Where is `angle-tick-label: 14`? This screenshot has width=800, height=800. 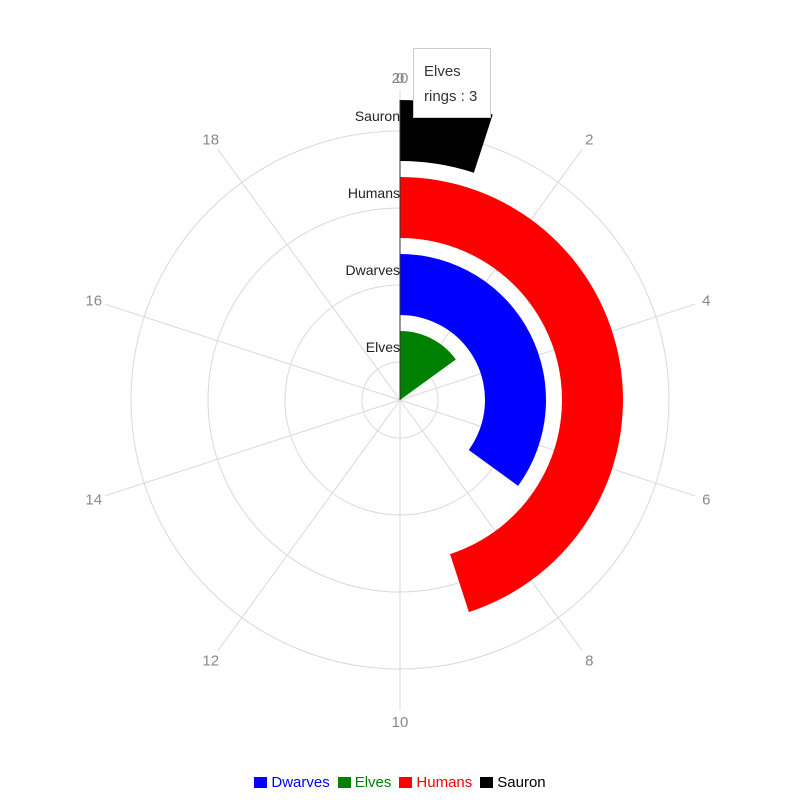
angle-tick-label: 14 is located at coordinates (93, 500).